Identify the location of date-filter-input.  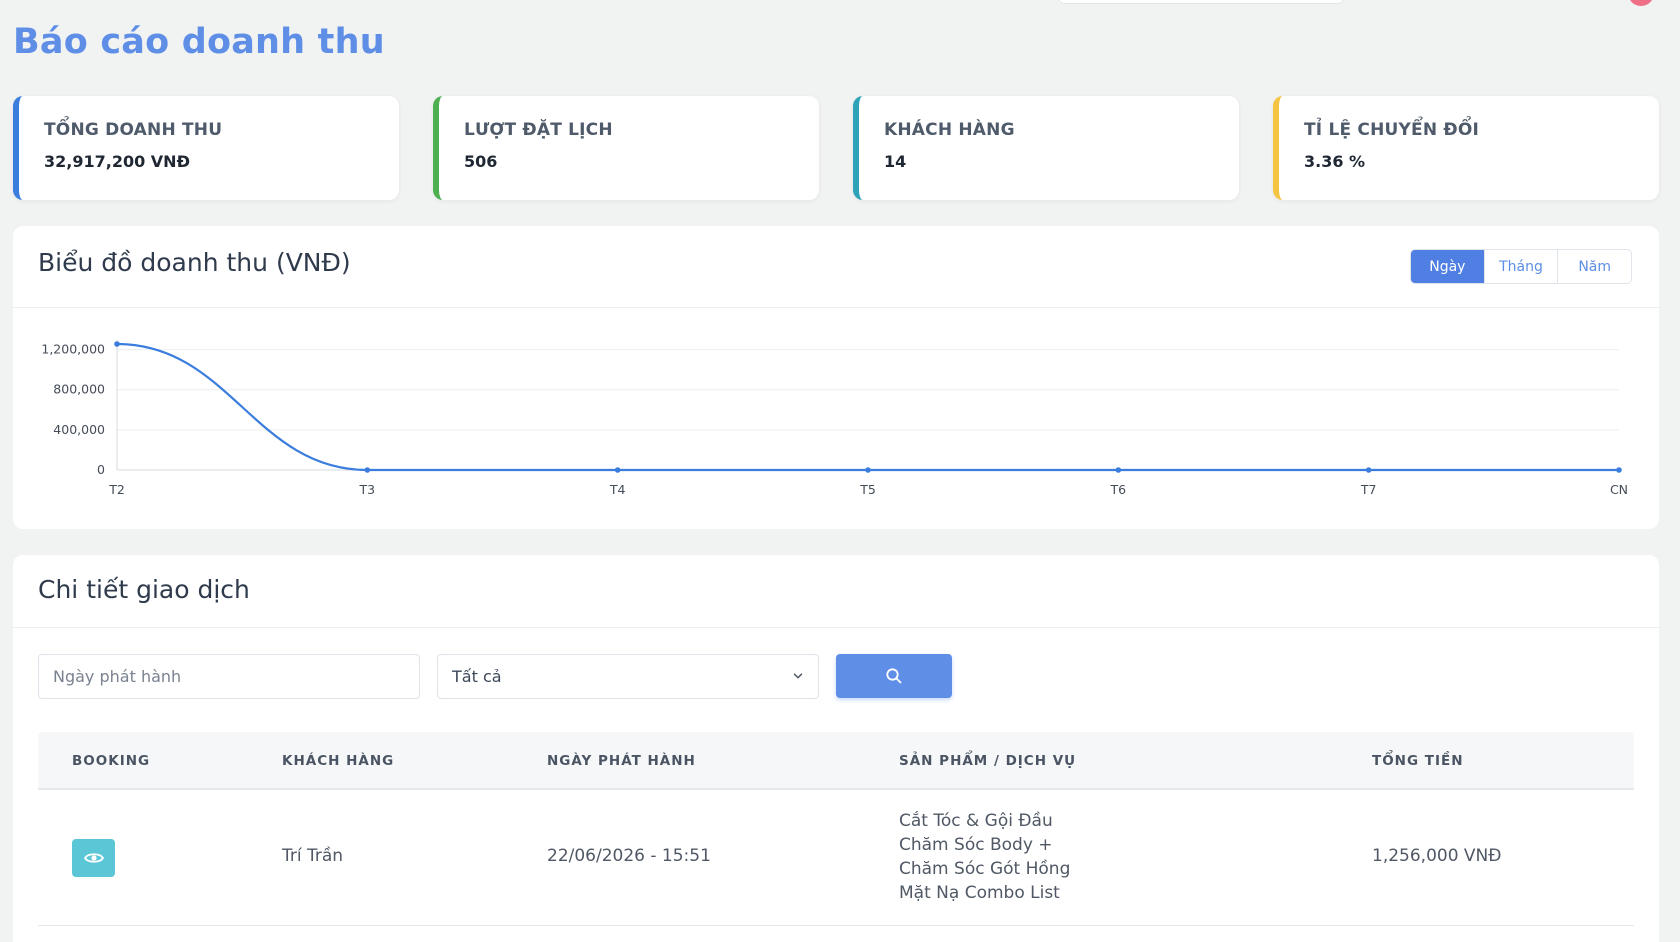
(229, 676).